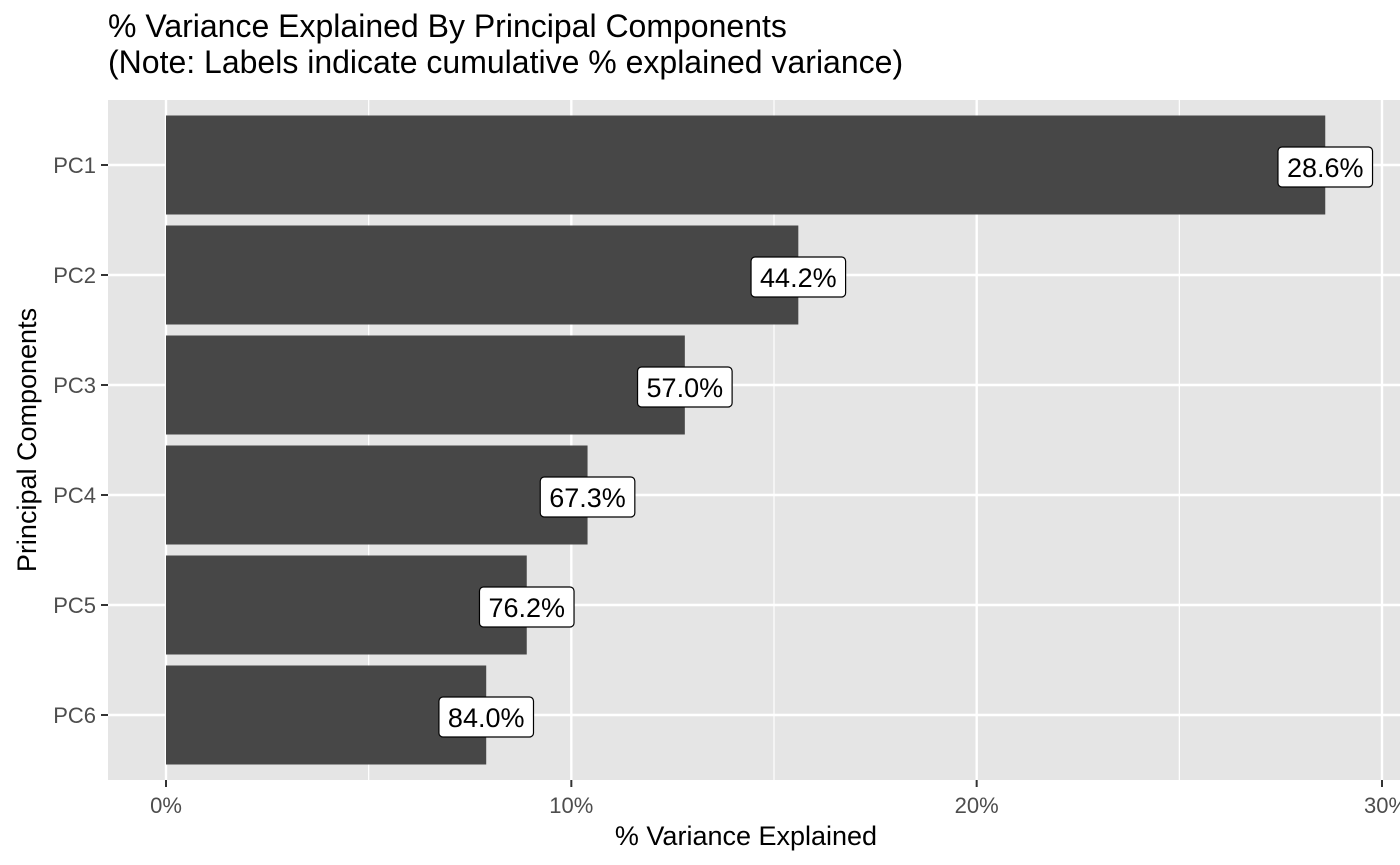 The width and height of the screenshot is (1400, 865). Describe the element at coordinates (746, 836) in the screenshot. I see `x-axis-title: % Variance Explained` at that location.